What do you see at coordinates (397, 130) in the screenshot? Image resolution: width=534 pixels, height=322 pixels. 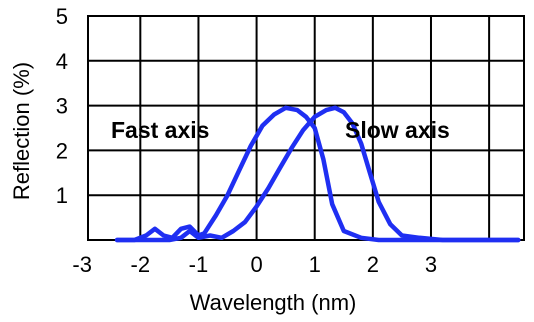 I see `annotation-slow-axis: Slow axis` at bounding box center [397, 130].